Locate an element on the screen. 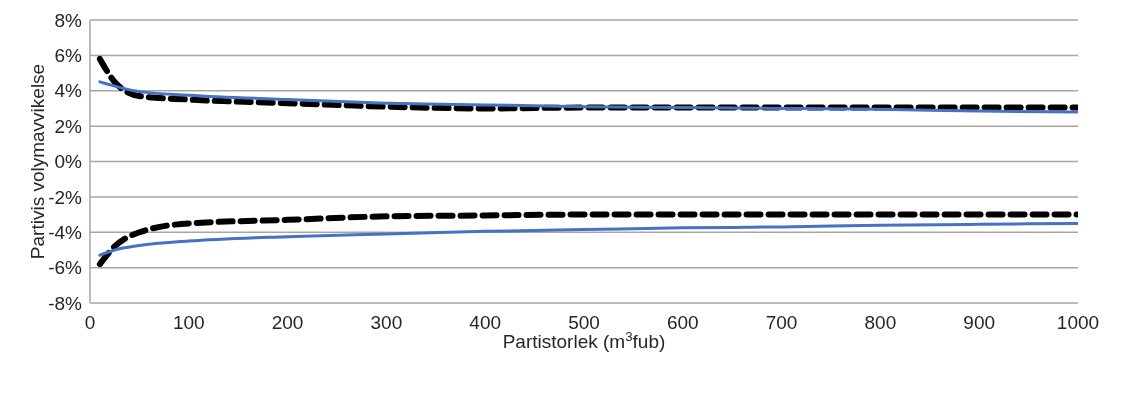 This screenshot has width=1121, height=407. x-tick-label: 700 is located at coordinates (781, 322).